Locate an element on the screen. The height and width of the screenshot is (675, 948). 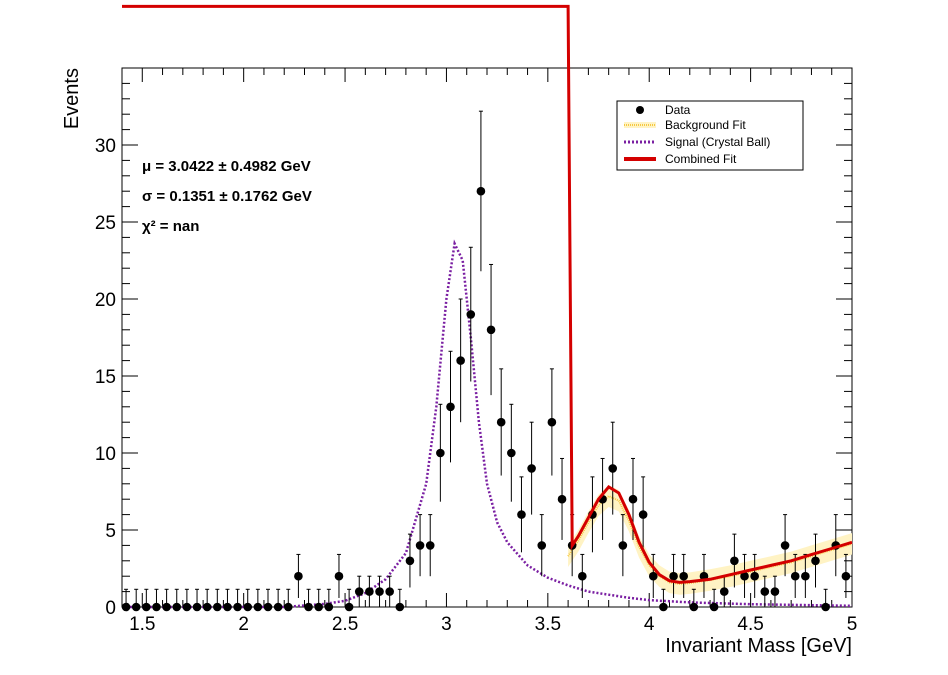
background-fit-band is located at coordinates (710, 540).